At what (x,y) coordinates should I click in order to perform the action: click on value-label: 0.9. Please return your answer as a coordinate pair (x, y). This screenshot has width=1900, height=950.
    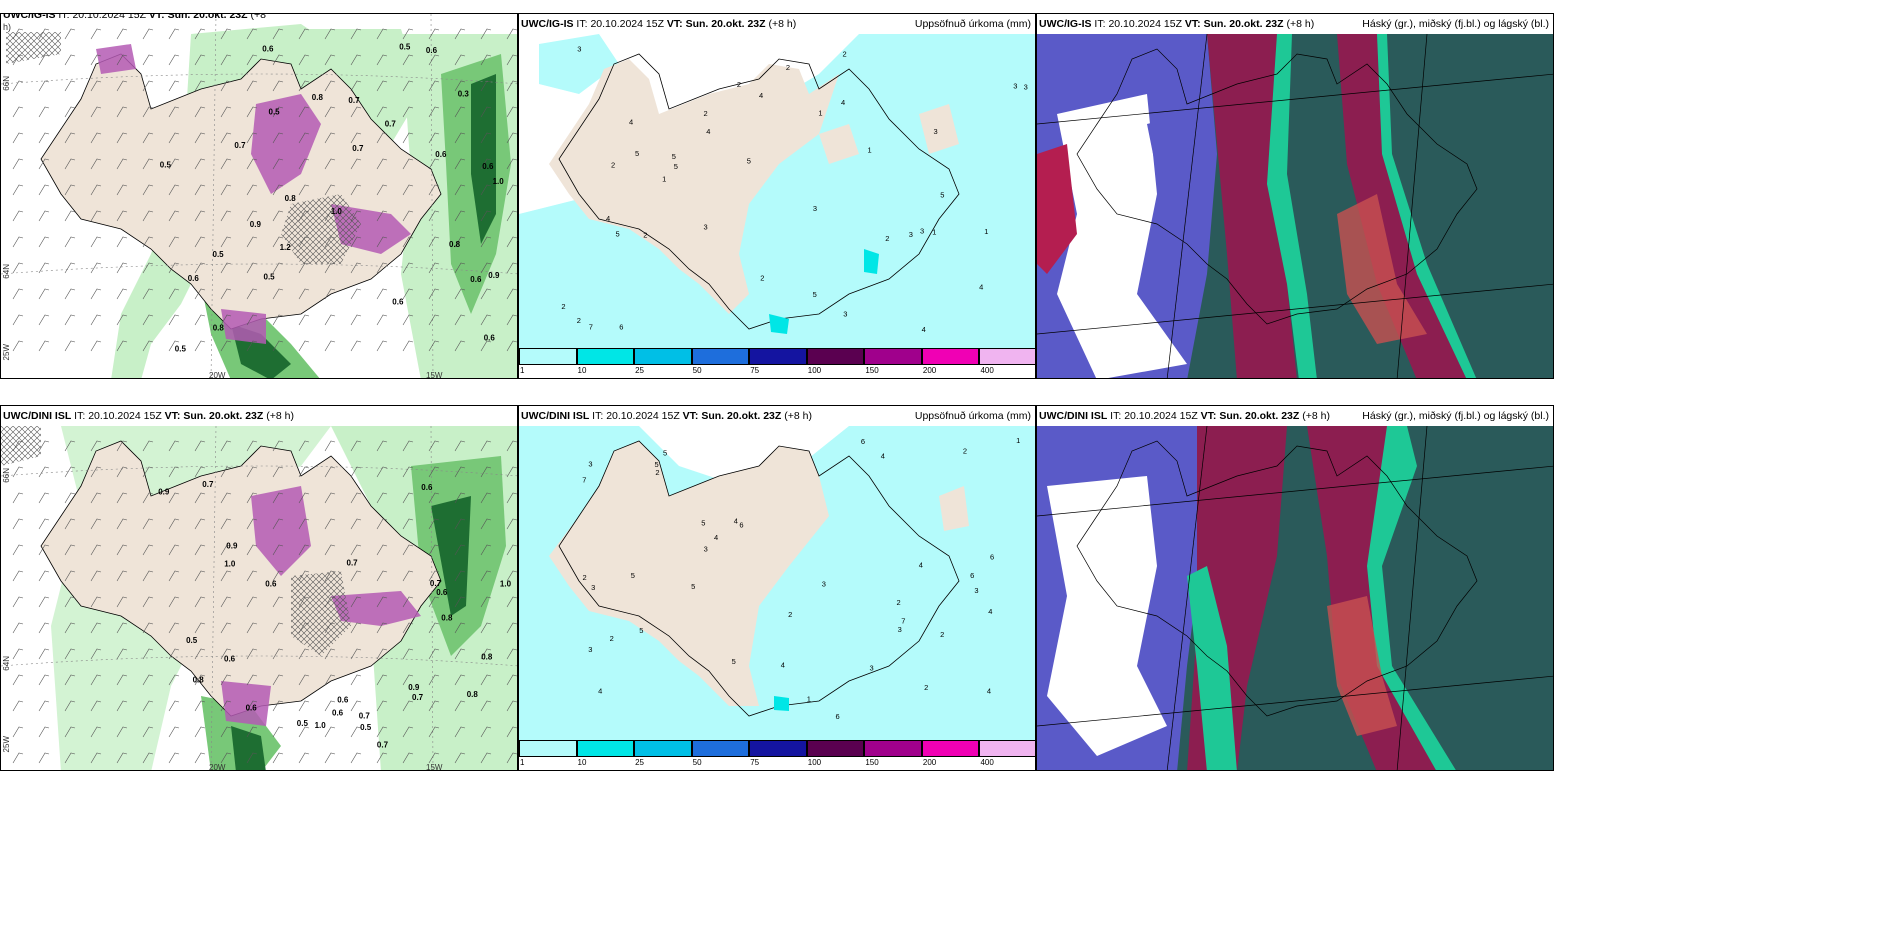
    Looking at the image, I should click on (414, 687).